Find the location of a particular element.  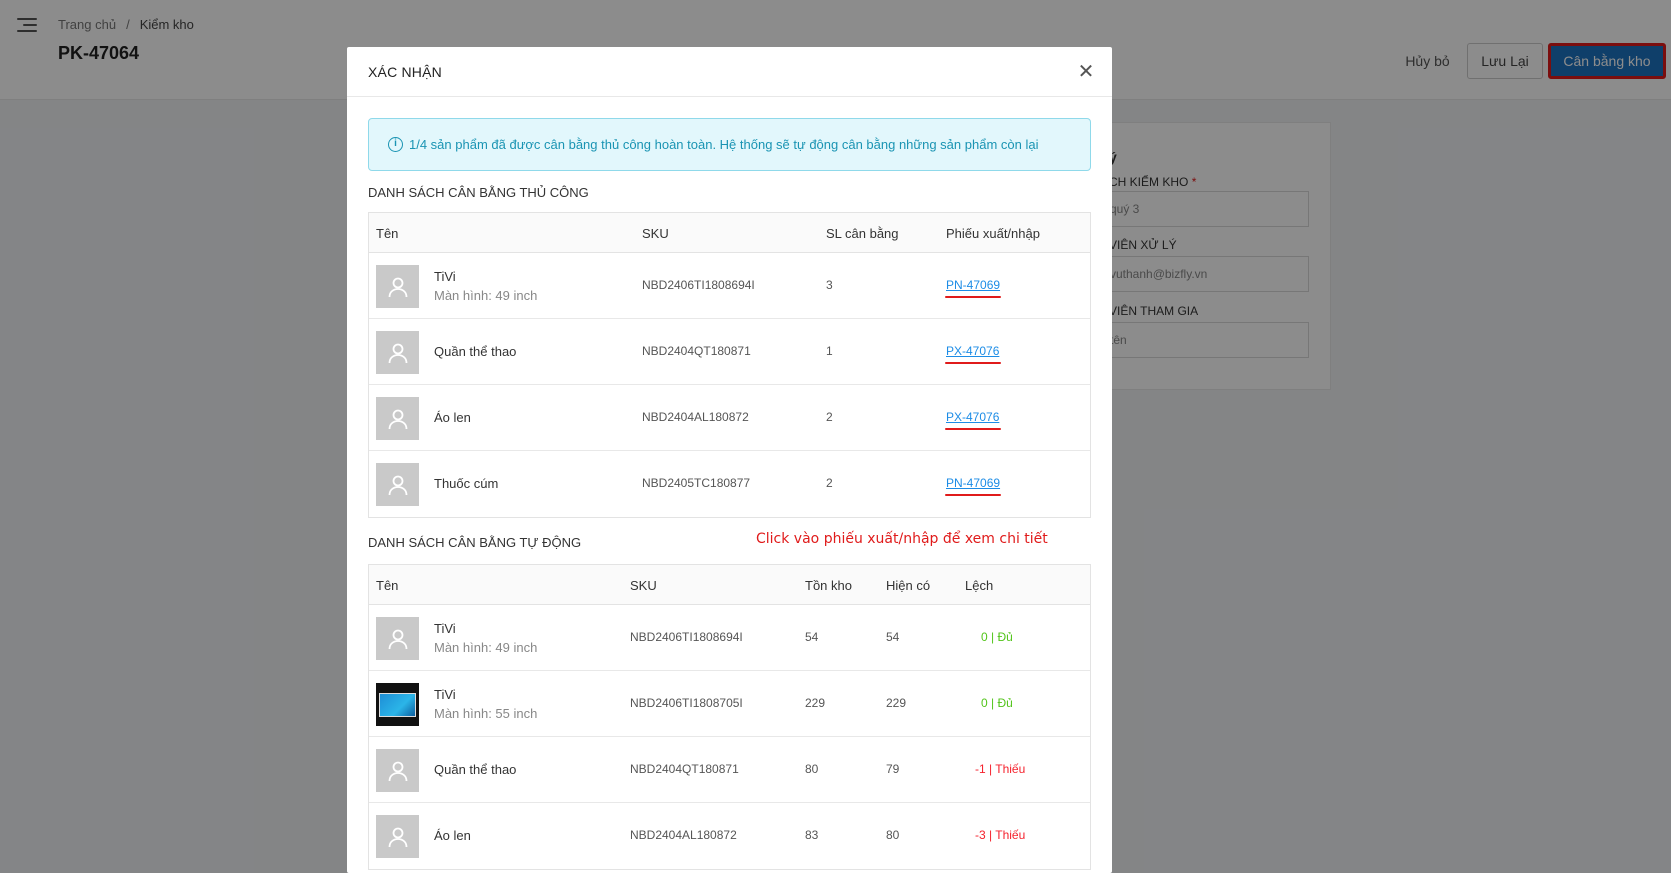

product-name: Thuốc cúm is located at coordinates (466, 483).